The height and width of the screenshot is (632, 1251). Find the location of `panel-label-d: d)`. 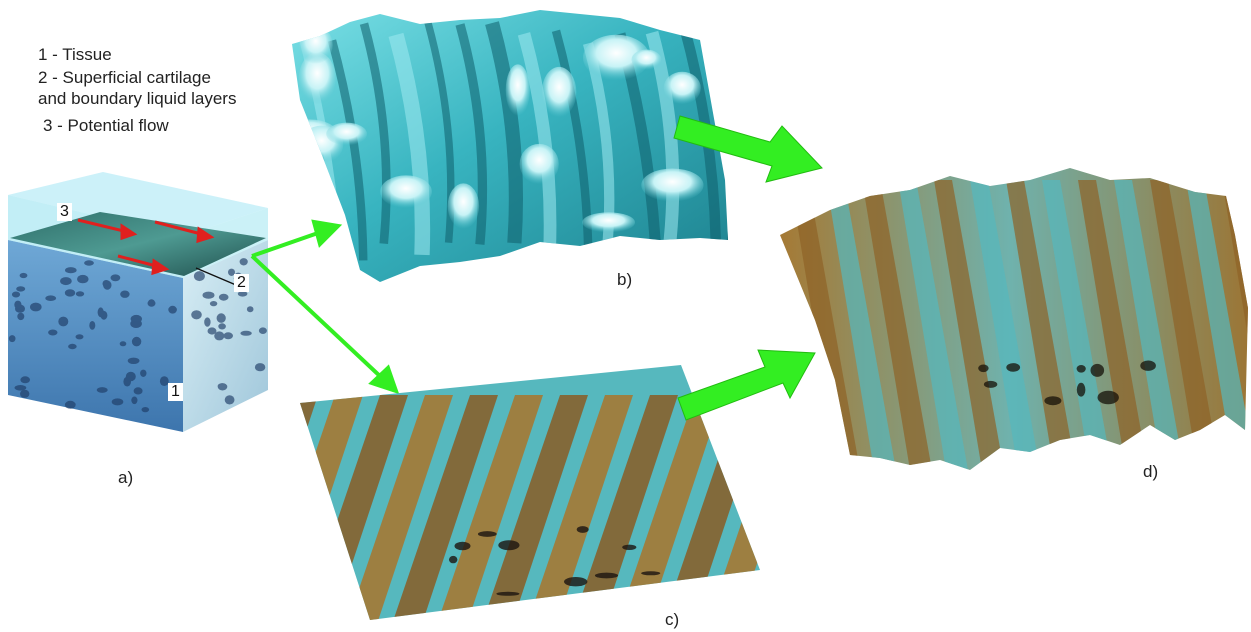

panel-label-d: d) is located at coordinates (1151, 471).